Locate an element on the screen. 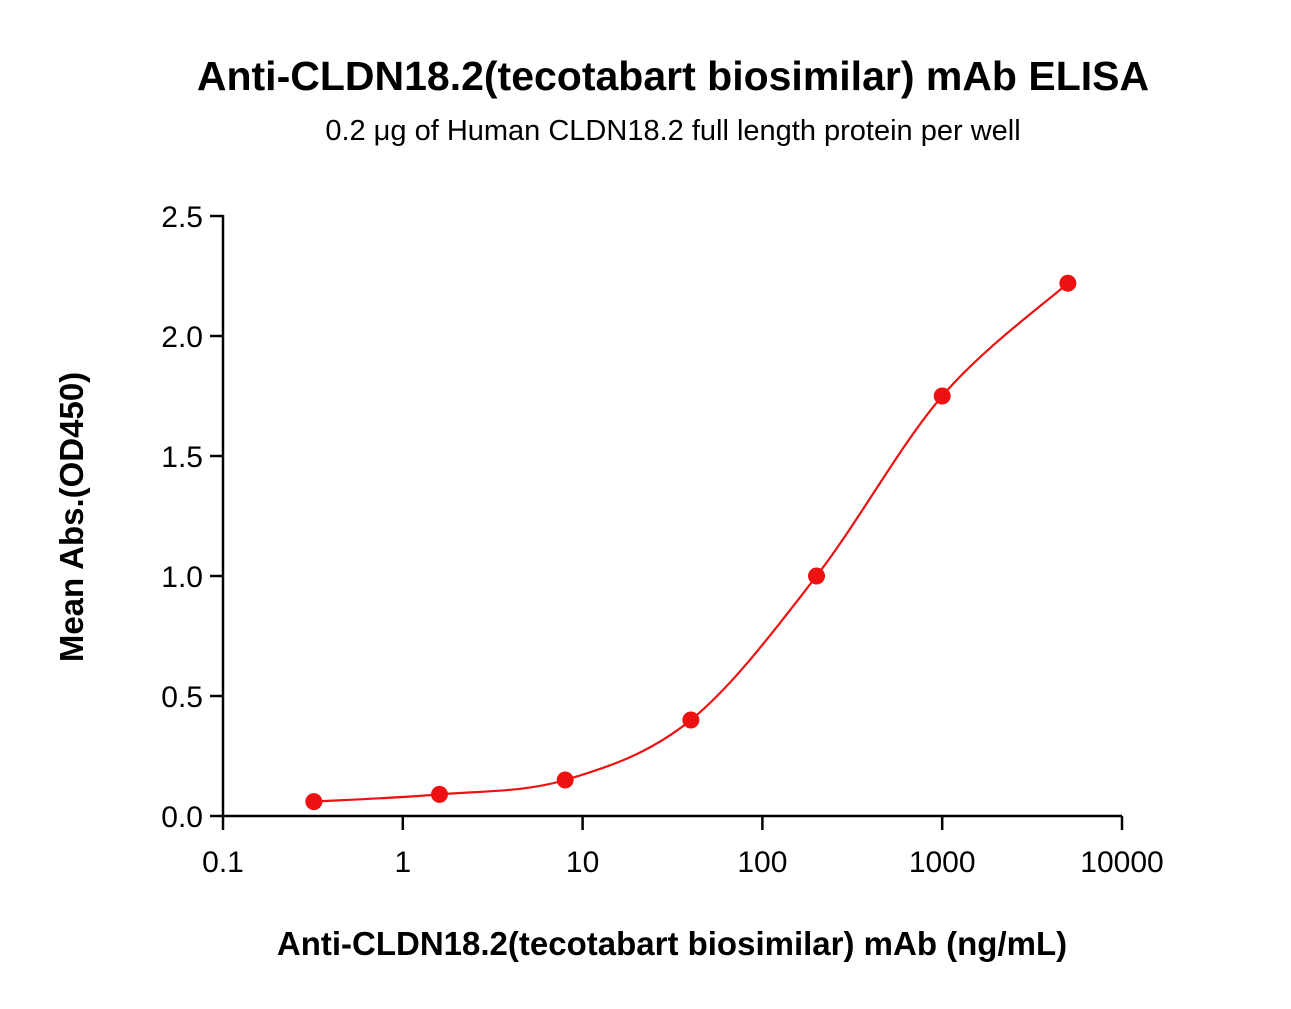 Image resolution: width=1291 pixels, height=1009 pixels. x-tick-label: 10000 is located at coordinates (1121, 862).